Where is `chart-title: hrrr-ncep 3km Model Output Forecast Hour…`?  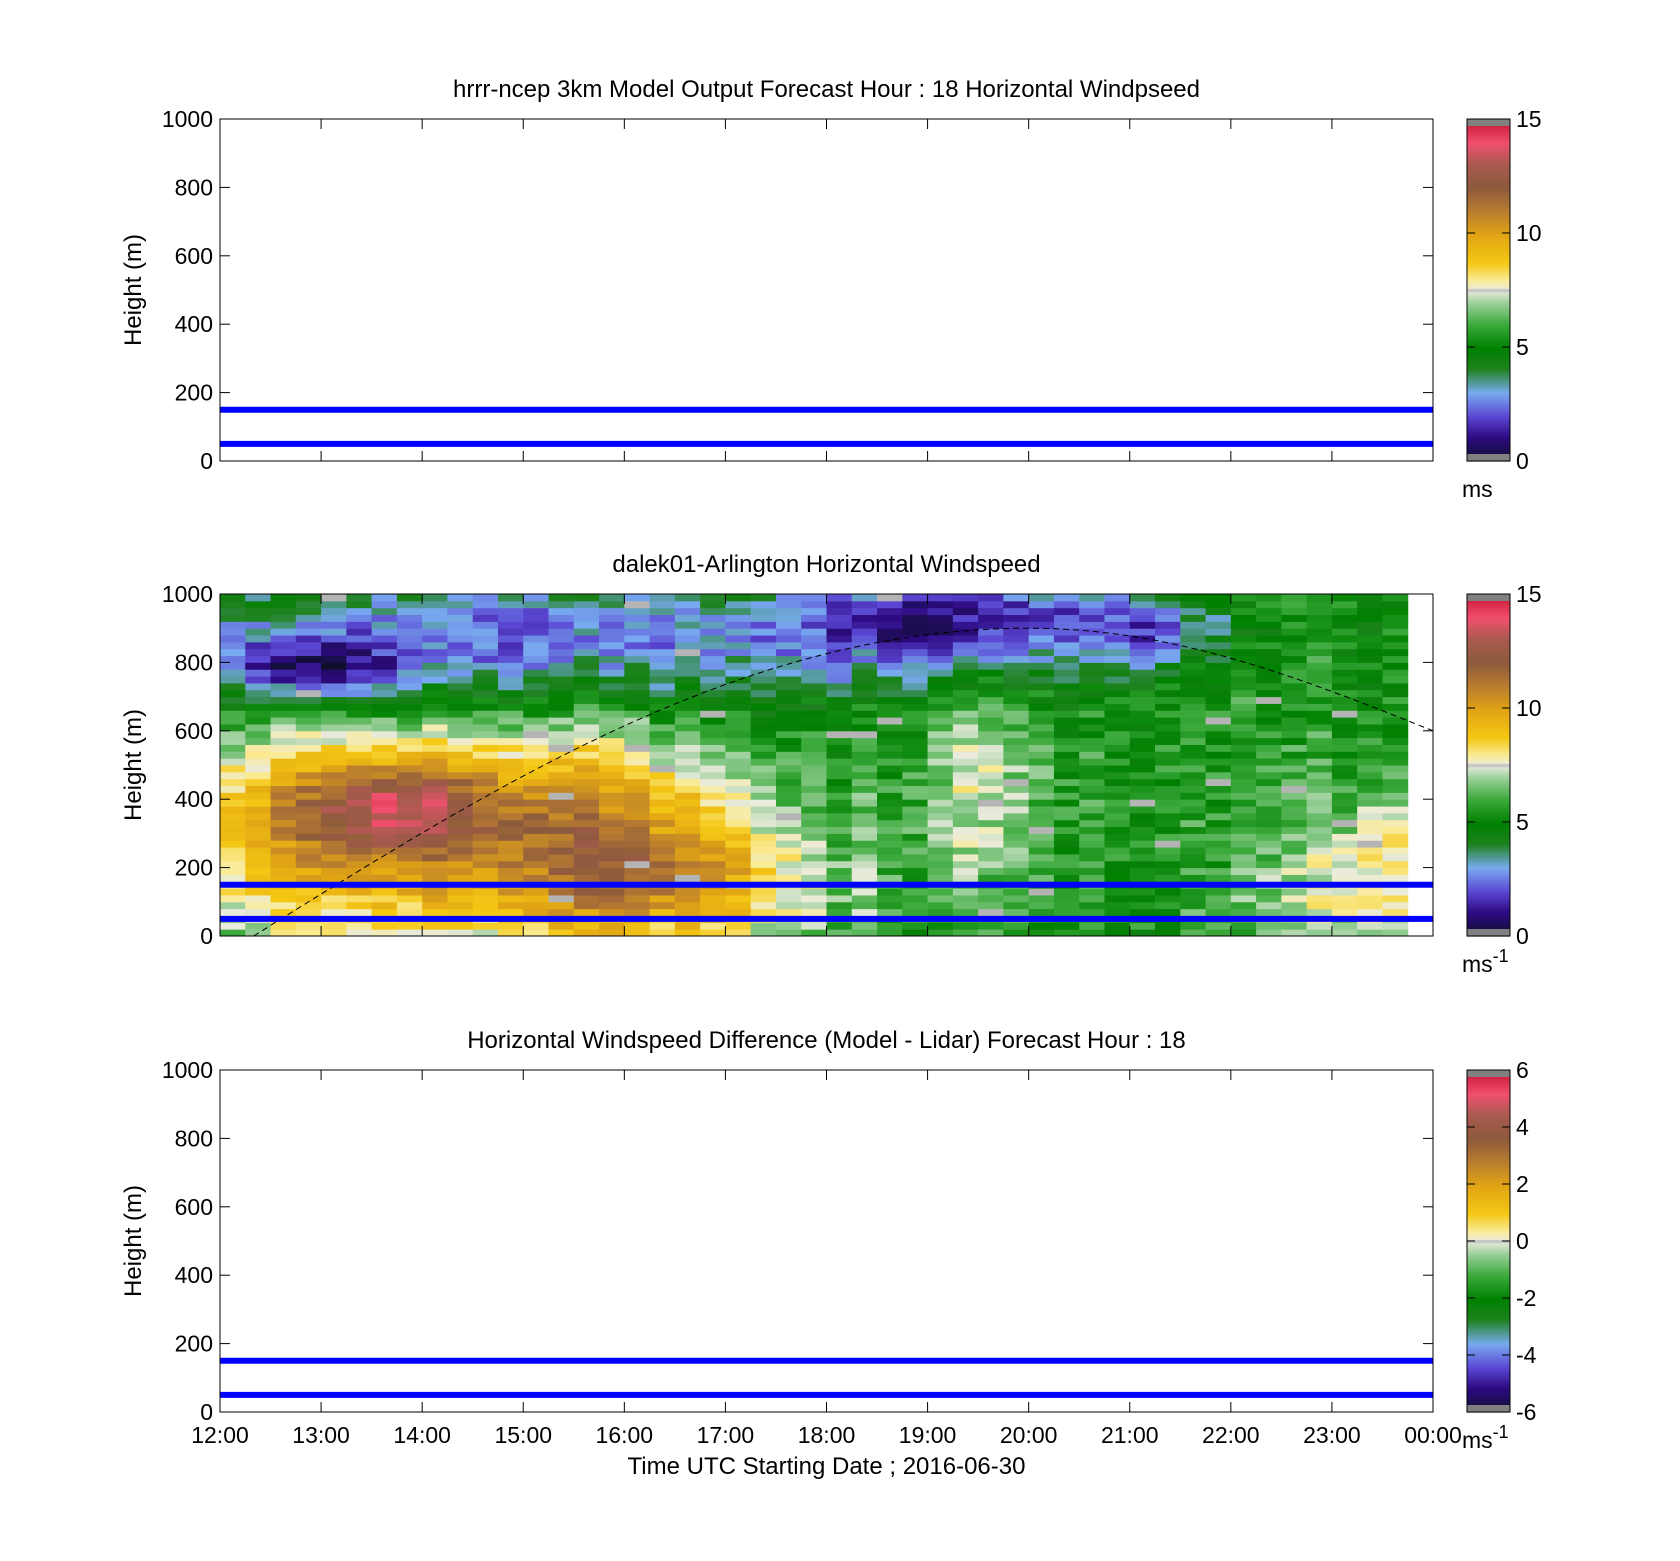
chart-title: hrrr-ncep 3km Model Output Forecast Hour… is located at coordinates (826, 89).